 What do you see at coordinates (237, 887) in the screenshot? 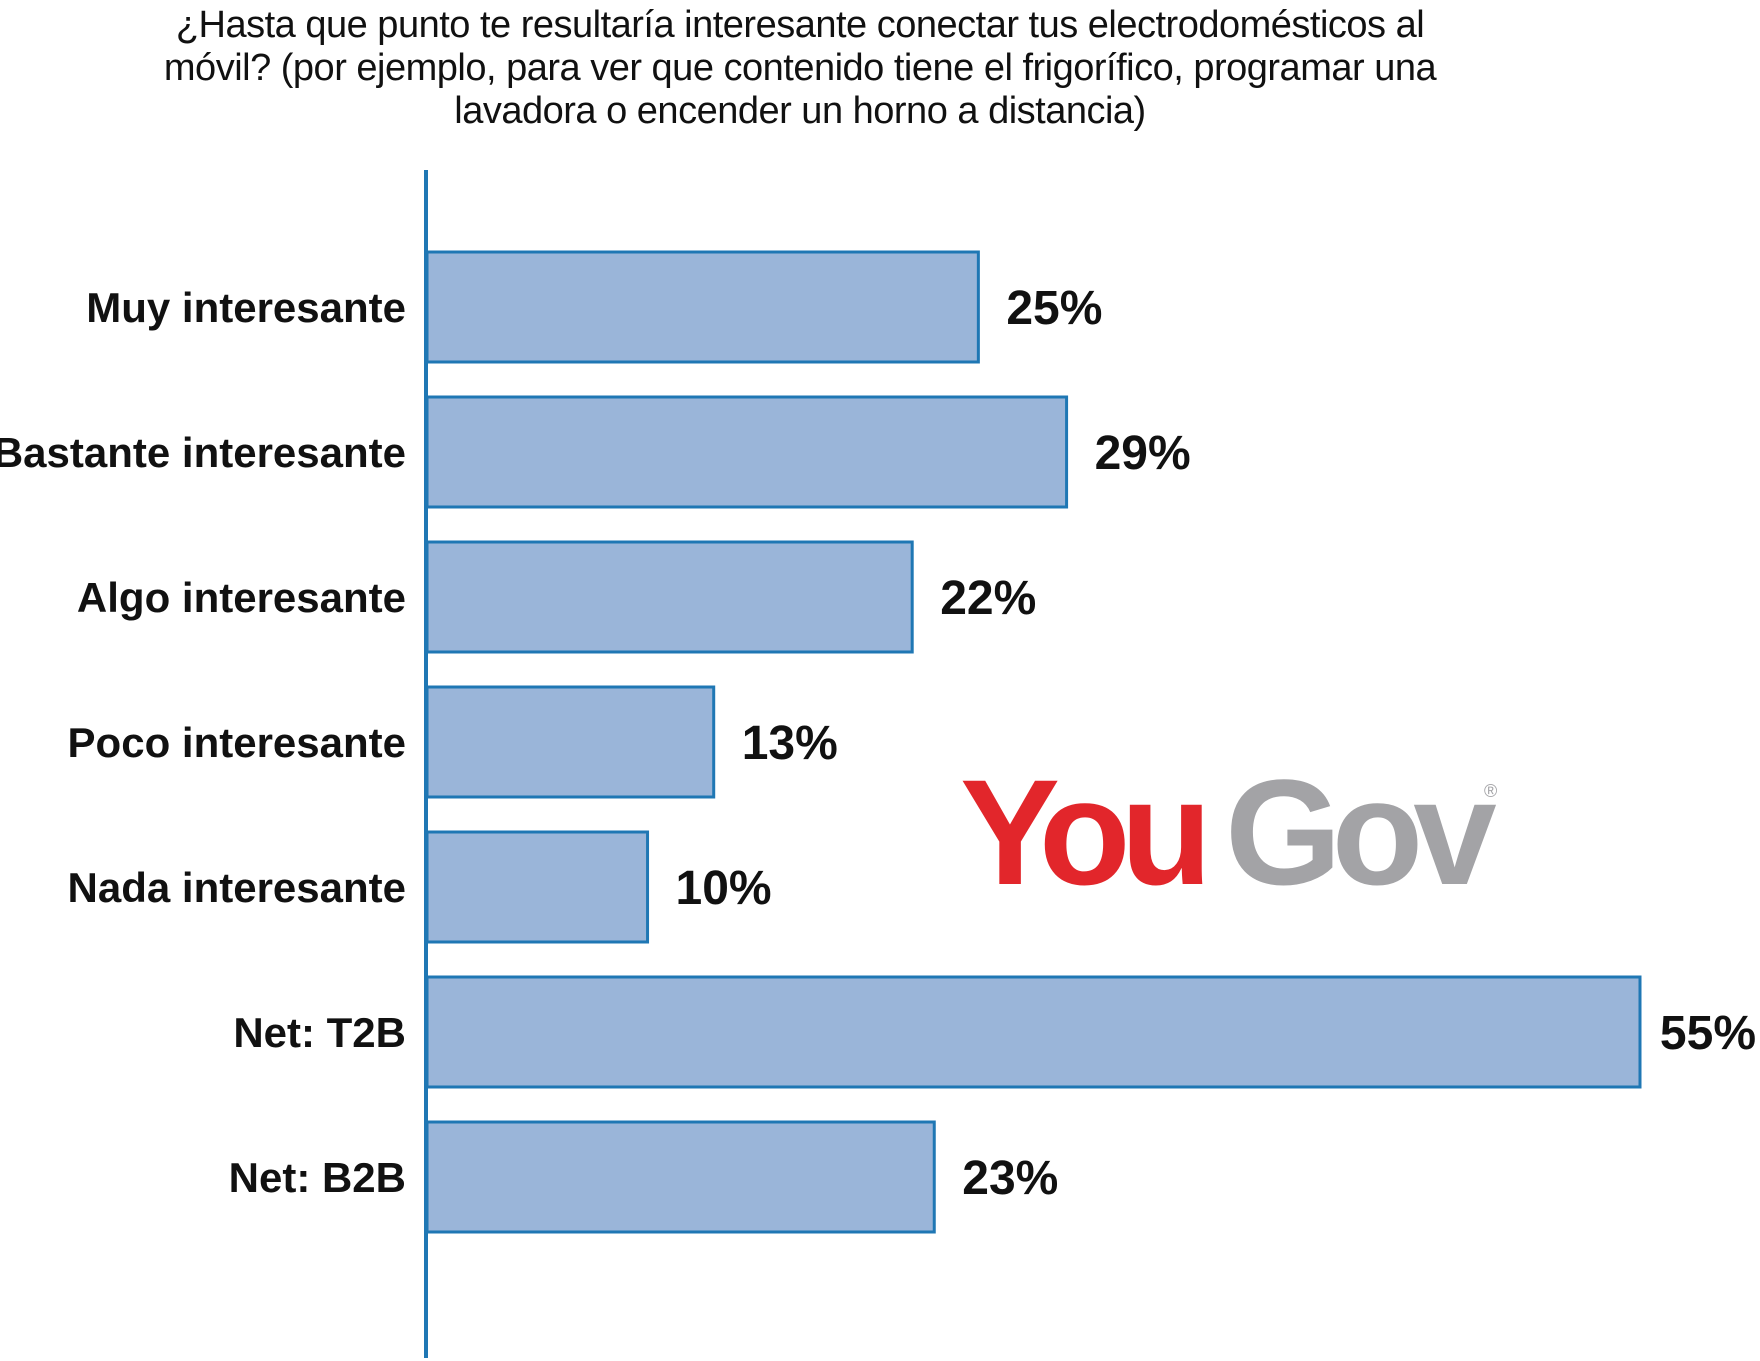
I see `category-label-4: Nada interesante` at bounding box center [237, 887].